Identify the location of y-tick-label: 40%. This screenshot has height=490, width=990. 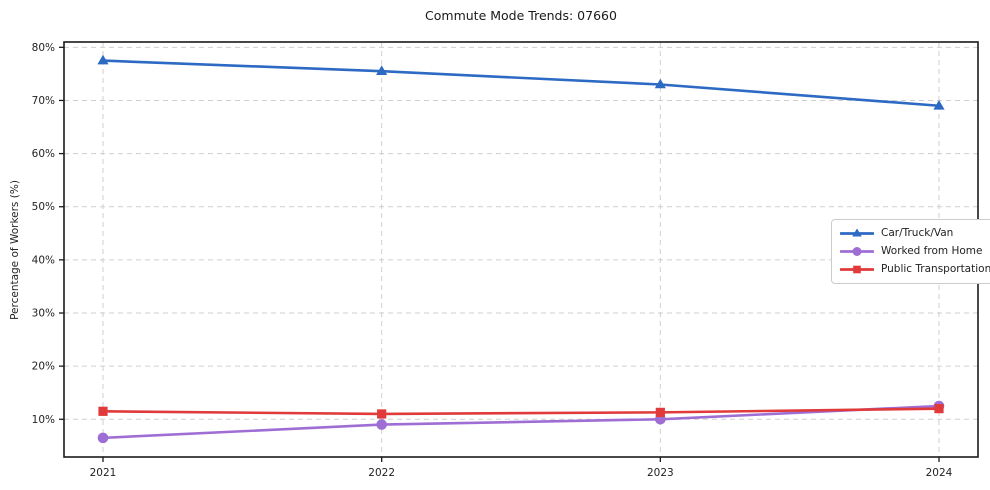
(43, 260).